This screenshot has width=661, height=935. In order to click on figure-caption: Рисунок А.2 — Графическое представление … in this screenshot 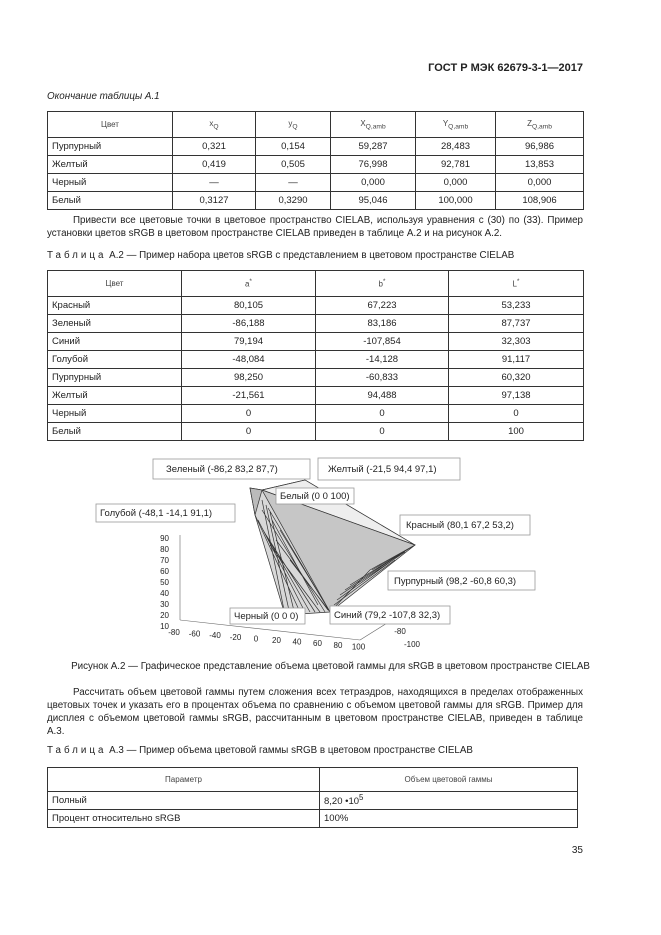, I will do `click(330, 666)`.